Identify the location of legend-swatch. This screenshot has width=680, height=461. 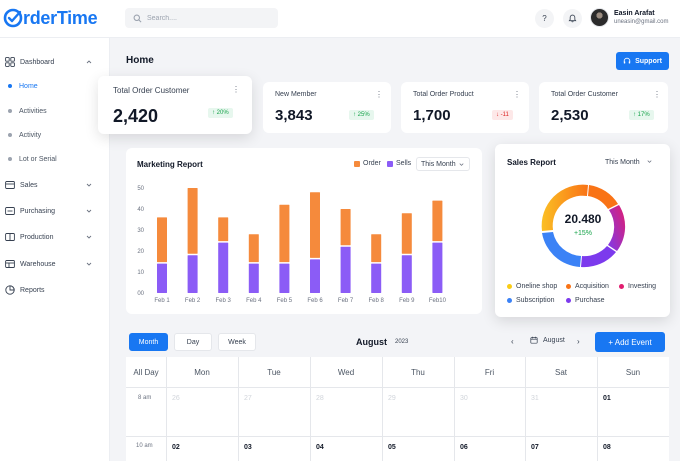
(390, 163).